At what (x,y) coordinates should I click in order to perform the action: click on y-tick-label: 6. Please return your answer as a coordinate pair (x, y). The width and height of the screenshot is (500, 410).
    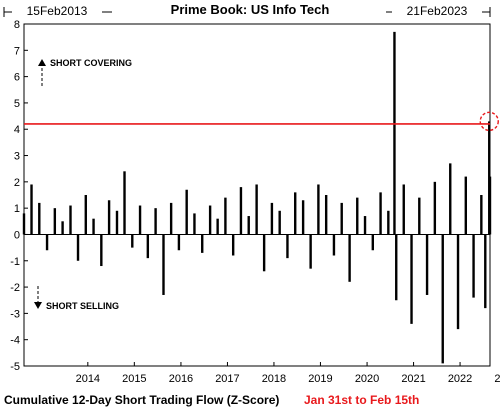
    Looking at the image, I should click on (17, 78).